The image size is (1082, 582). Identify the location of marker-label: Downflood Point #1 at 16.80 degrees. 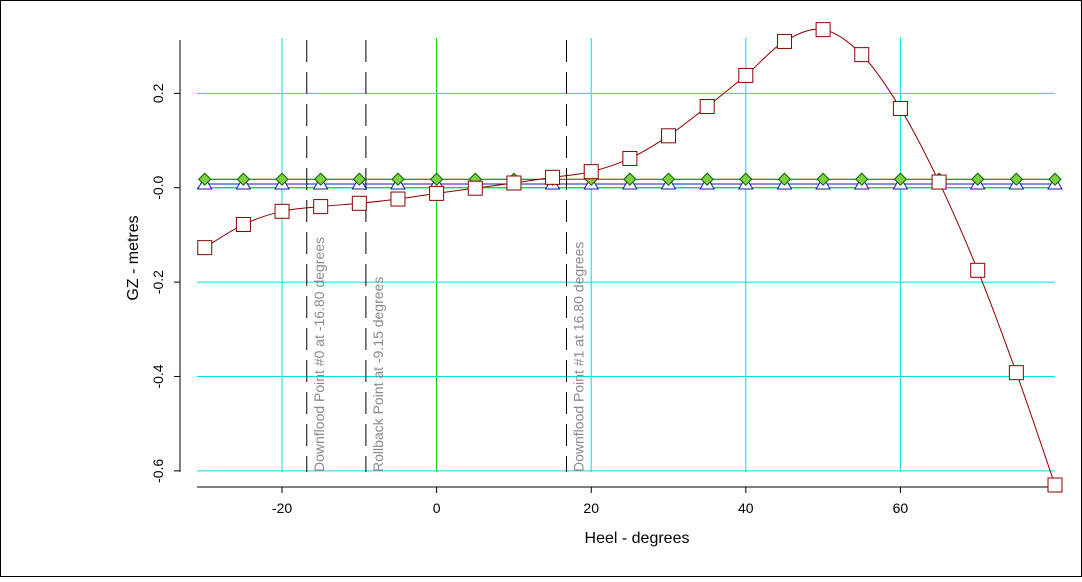
(578, 357).